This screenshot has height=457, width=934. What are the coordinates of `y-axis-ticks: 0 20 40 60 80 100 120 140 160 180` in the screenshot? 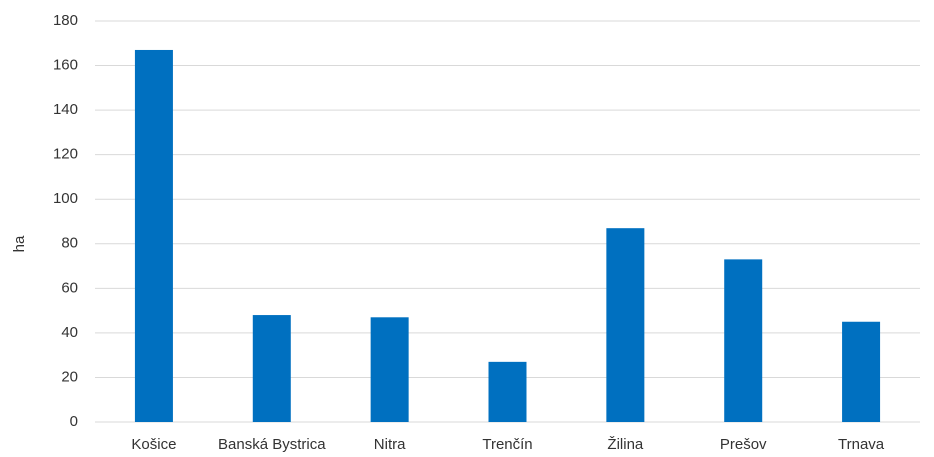 It's located at (65, 221).